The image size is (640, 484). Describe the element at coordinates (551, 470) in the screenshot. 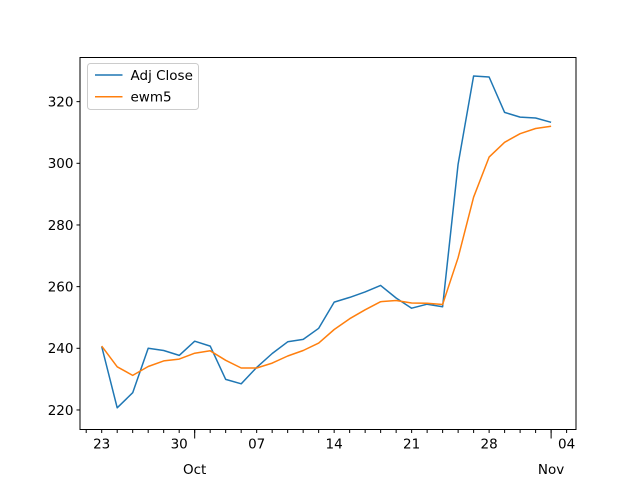

I see `x-month-label: Nov` at that location.